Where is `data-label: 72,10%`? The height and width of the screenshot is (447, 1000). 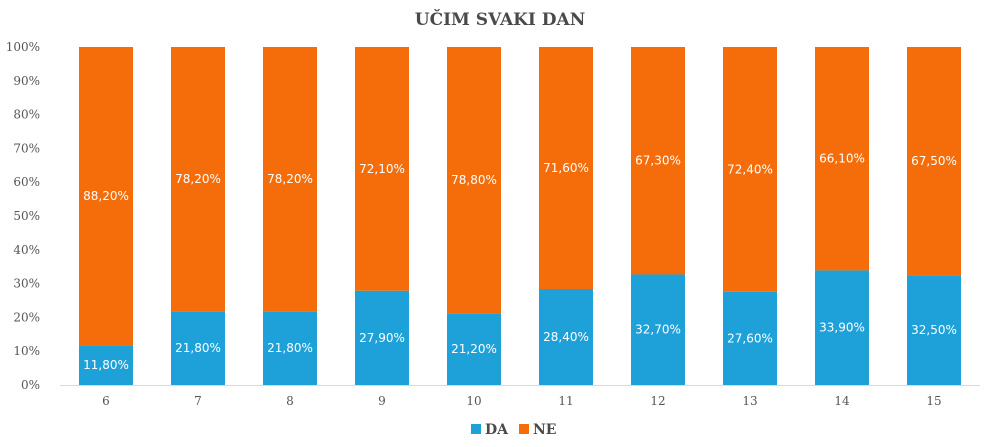 data-label: 72,10% is located at coordinates (382, 169).